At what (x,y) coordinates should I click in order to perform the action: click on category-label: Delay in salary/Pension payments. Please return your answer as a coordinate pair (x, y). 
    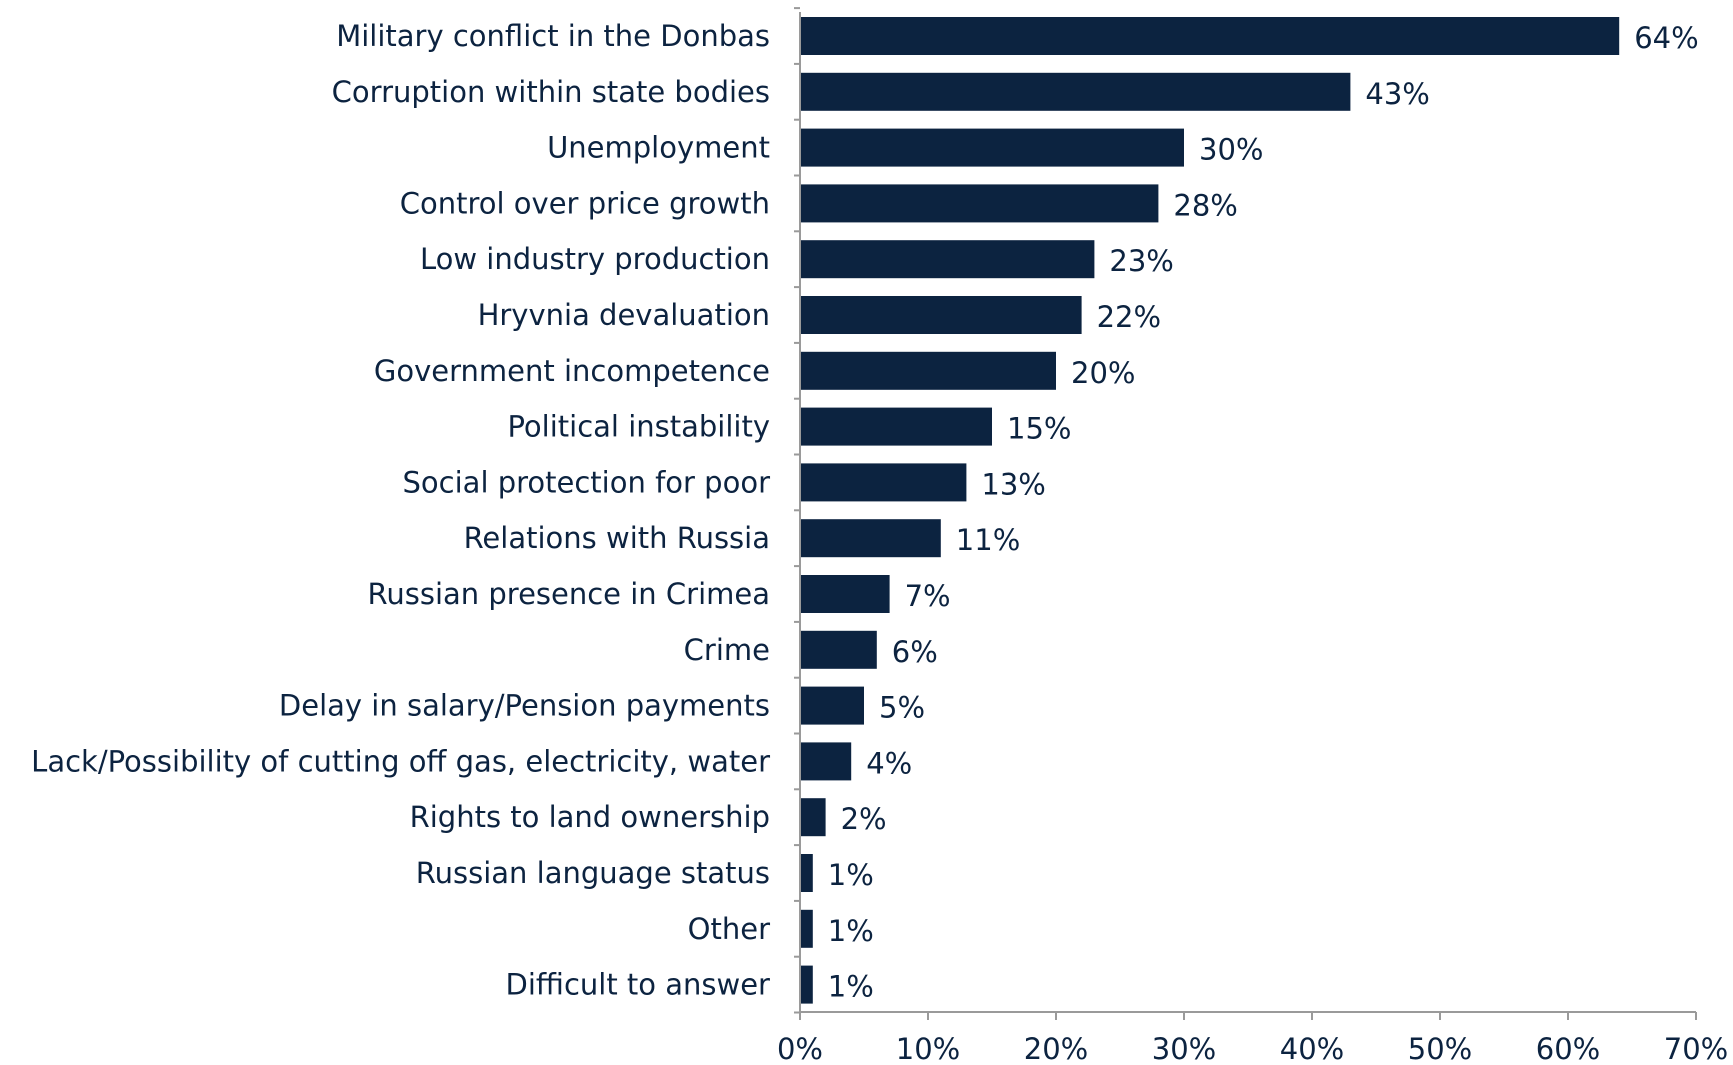
    Looking at the image, I should click on (524, 706).